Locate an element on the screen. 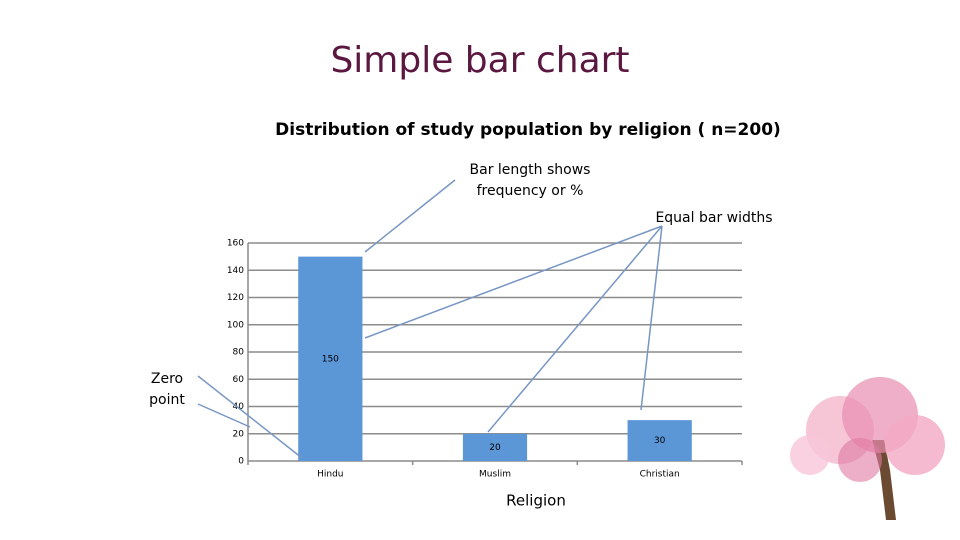  annotation: Bar length shows is located at coordinates (530, 170).